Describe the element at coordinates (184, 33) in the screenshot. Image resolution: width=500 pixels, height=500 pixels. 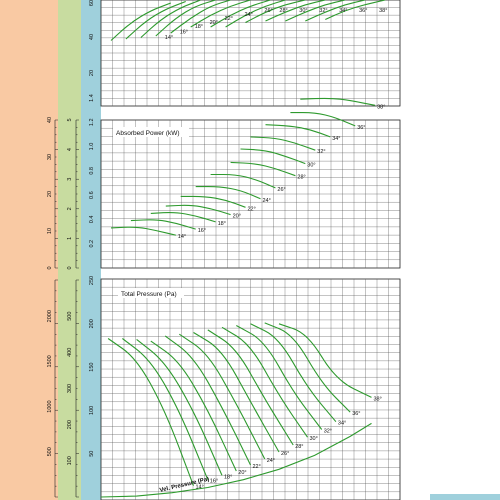
I see `blade-angle-label: 16°` at that location.